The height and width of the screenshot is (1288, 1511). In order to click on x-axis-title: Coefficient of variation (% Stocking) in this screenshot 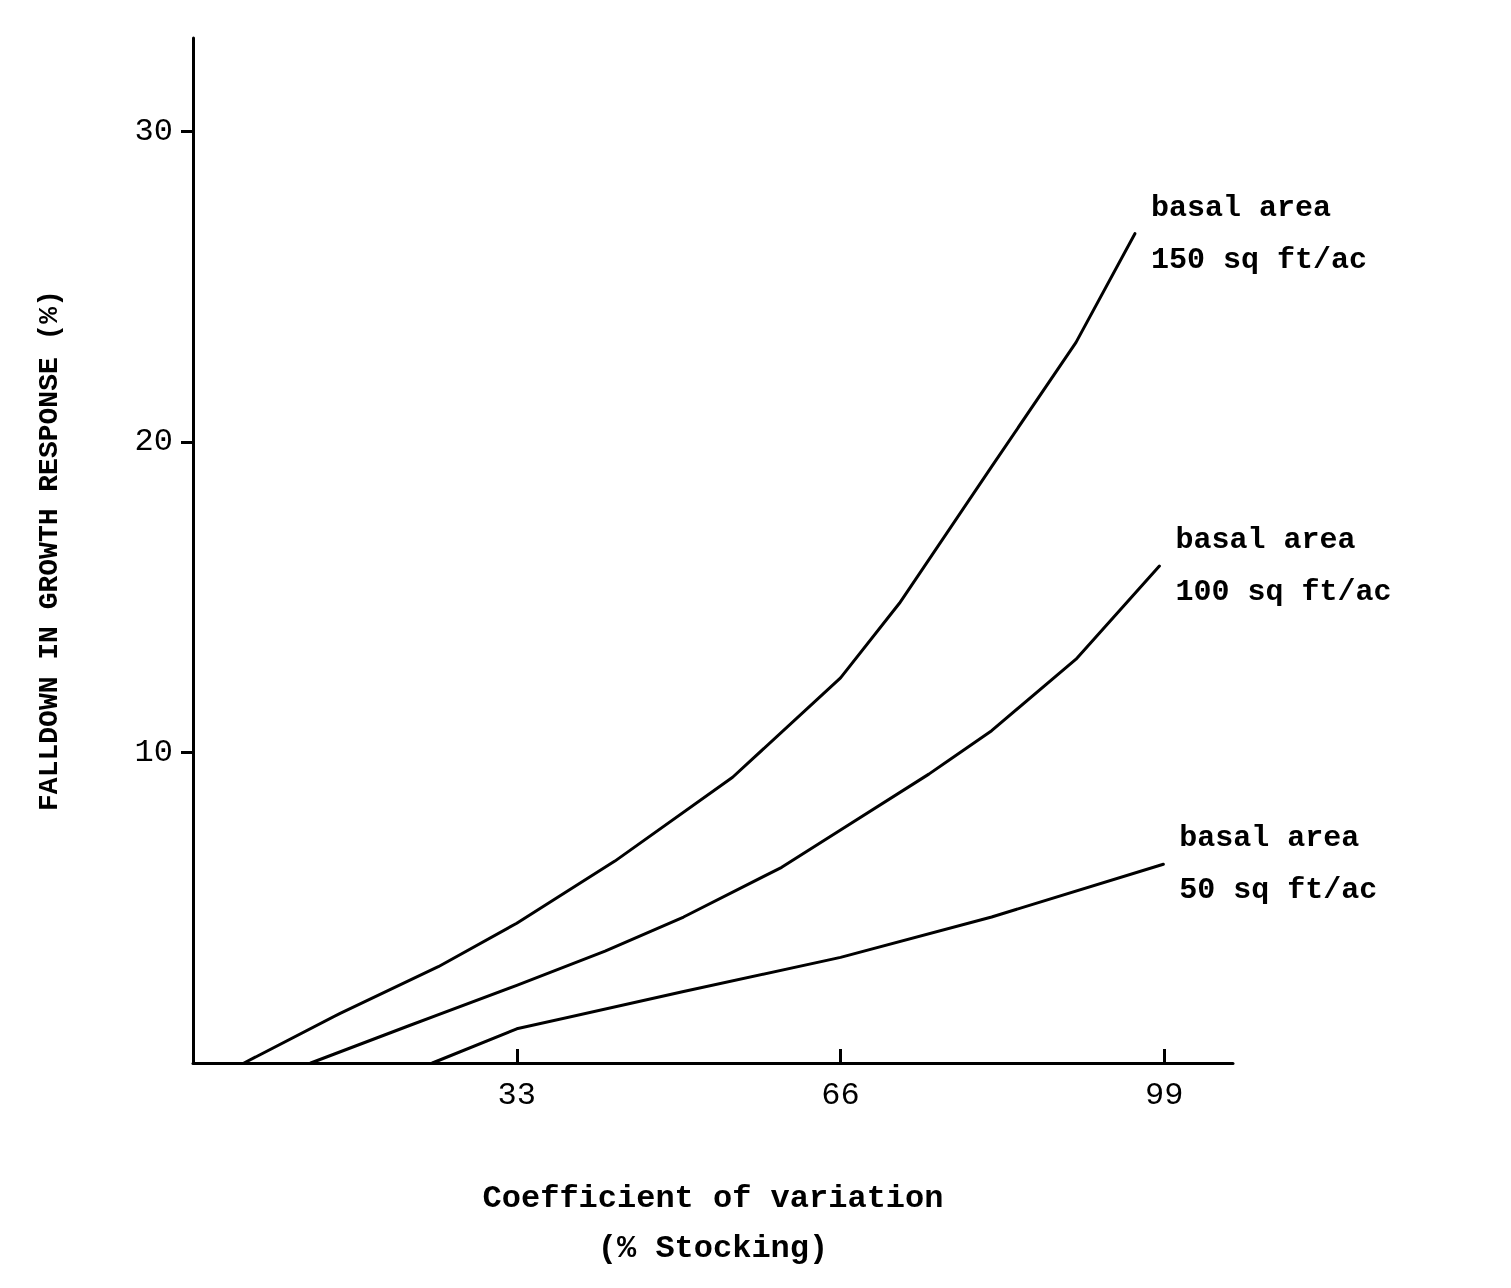, I will do `click(713, 1223)`.